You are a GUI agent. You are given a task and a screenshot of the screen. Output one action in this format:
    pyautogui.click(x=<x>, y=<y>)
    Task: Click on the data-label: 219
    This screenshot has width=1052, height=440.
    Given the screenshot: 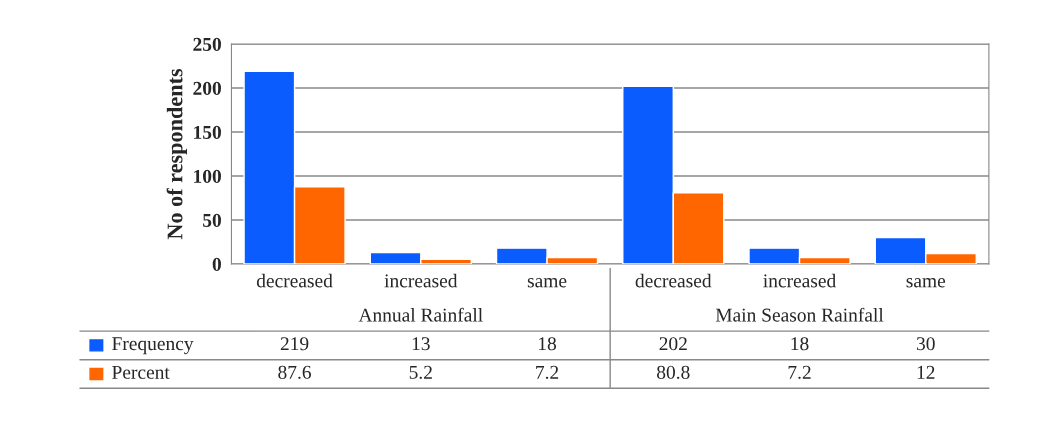 What is the action you would take?
    pyautogui.click(x=294, y=344)
    